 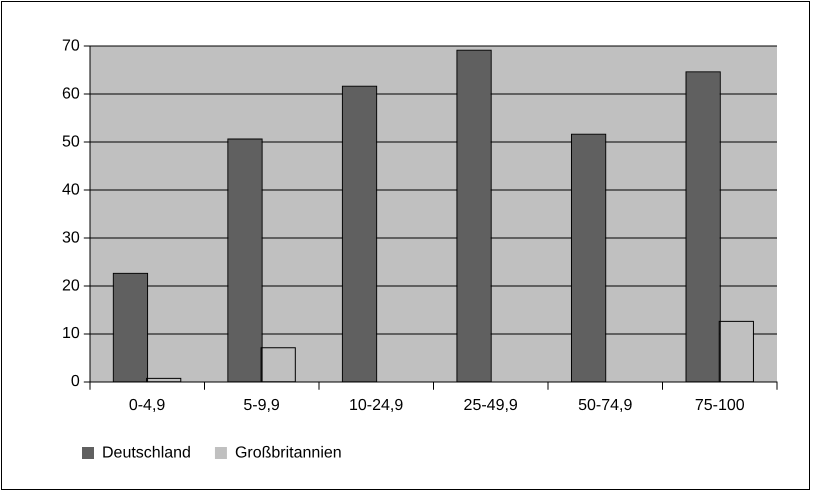 I want to click on y-tick-label: 20, so click(x=71, y=285).